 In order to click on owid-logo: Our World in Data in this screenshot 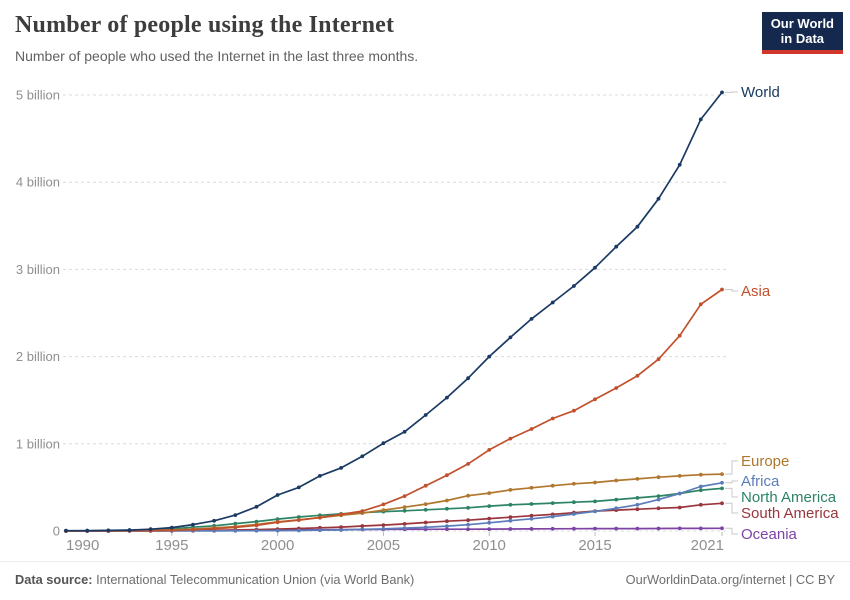, I will do `click(802, 33)`.